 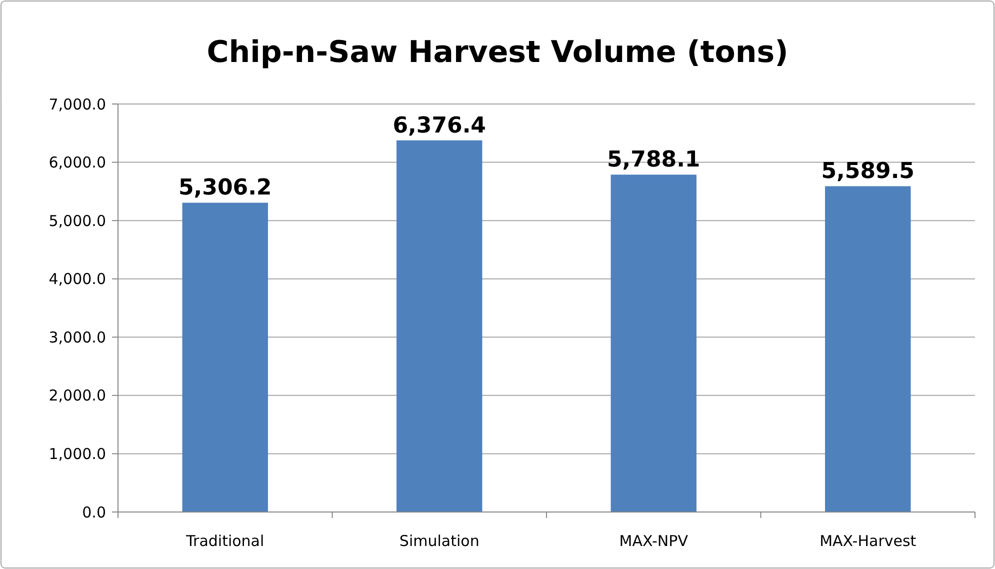 I want to click on chart-title: Chip-n-Saw Harvest Volume (tons), so click(x=497, y=52).